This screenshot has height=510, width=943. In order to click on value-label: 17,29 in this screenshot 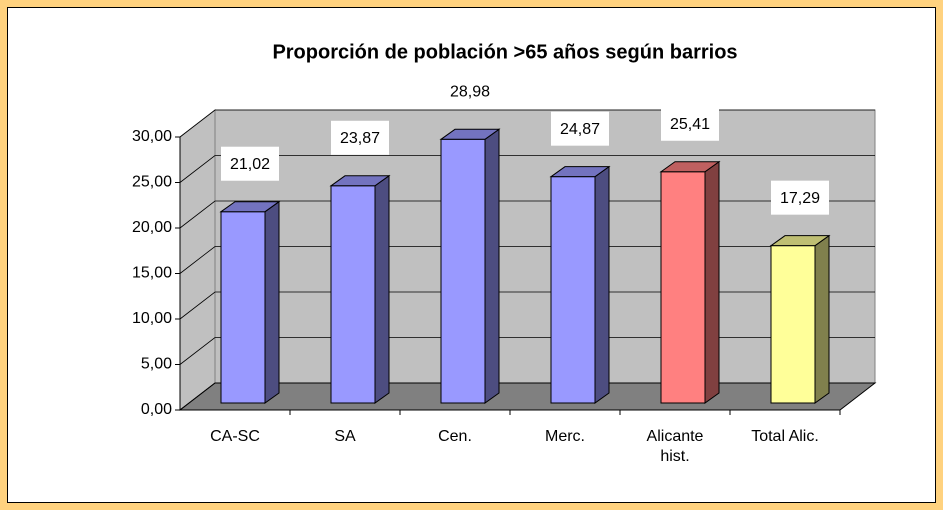, I will do `click(800, 198)`.